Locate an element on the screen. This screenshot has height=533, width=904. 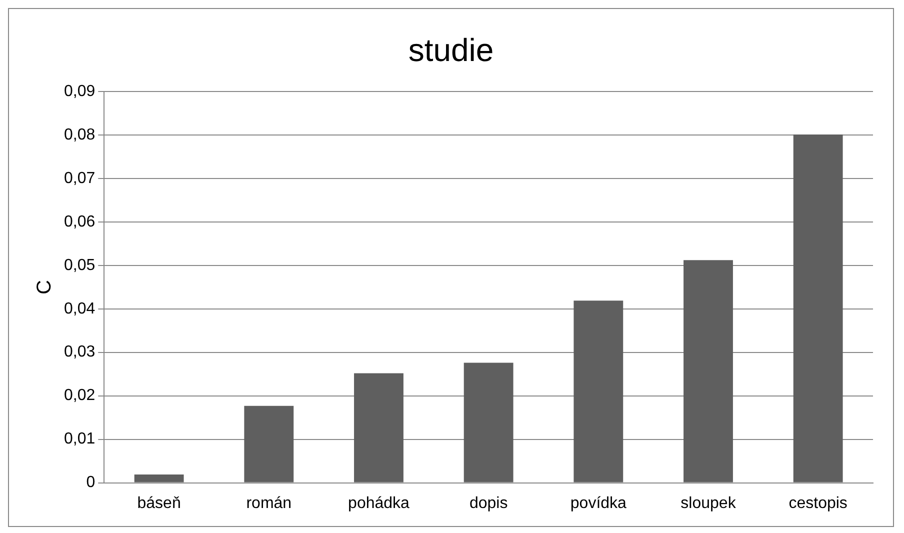
y-tick-label: 0,07 is located at coordinates (80, 178).